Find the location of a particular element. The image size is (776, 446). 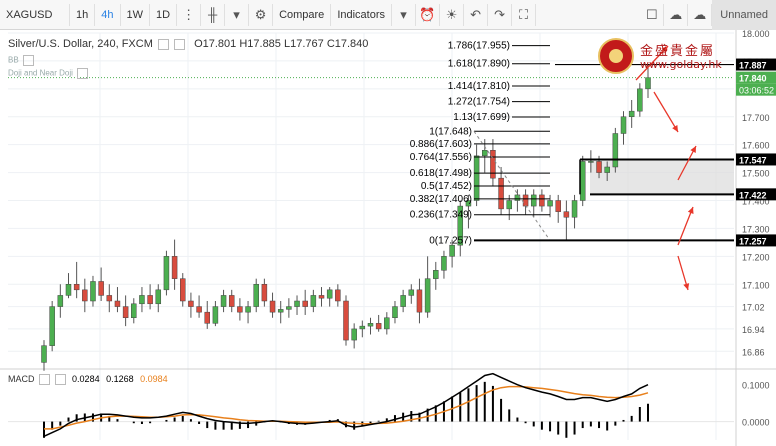

fib-label-0.886: 0.886(17.603) is located at coordinates (441, 144).